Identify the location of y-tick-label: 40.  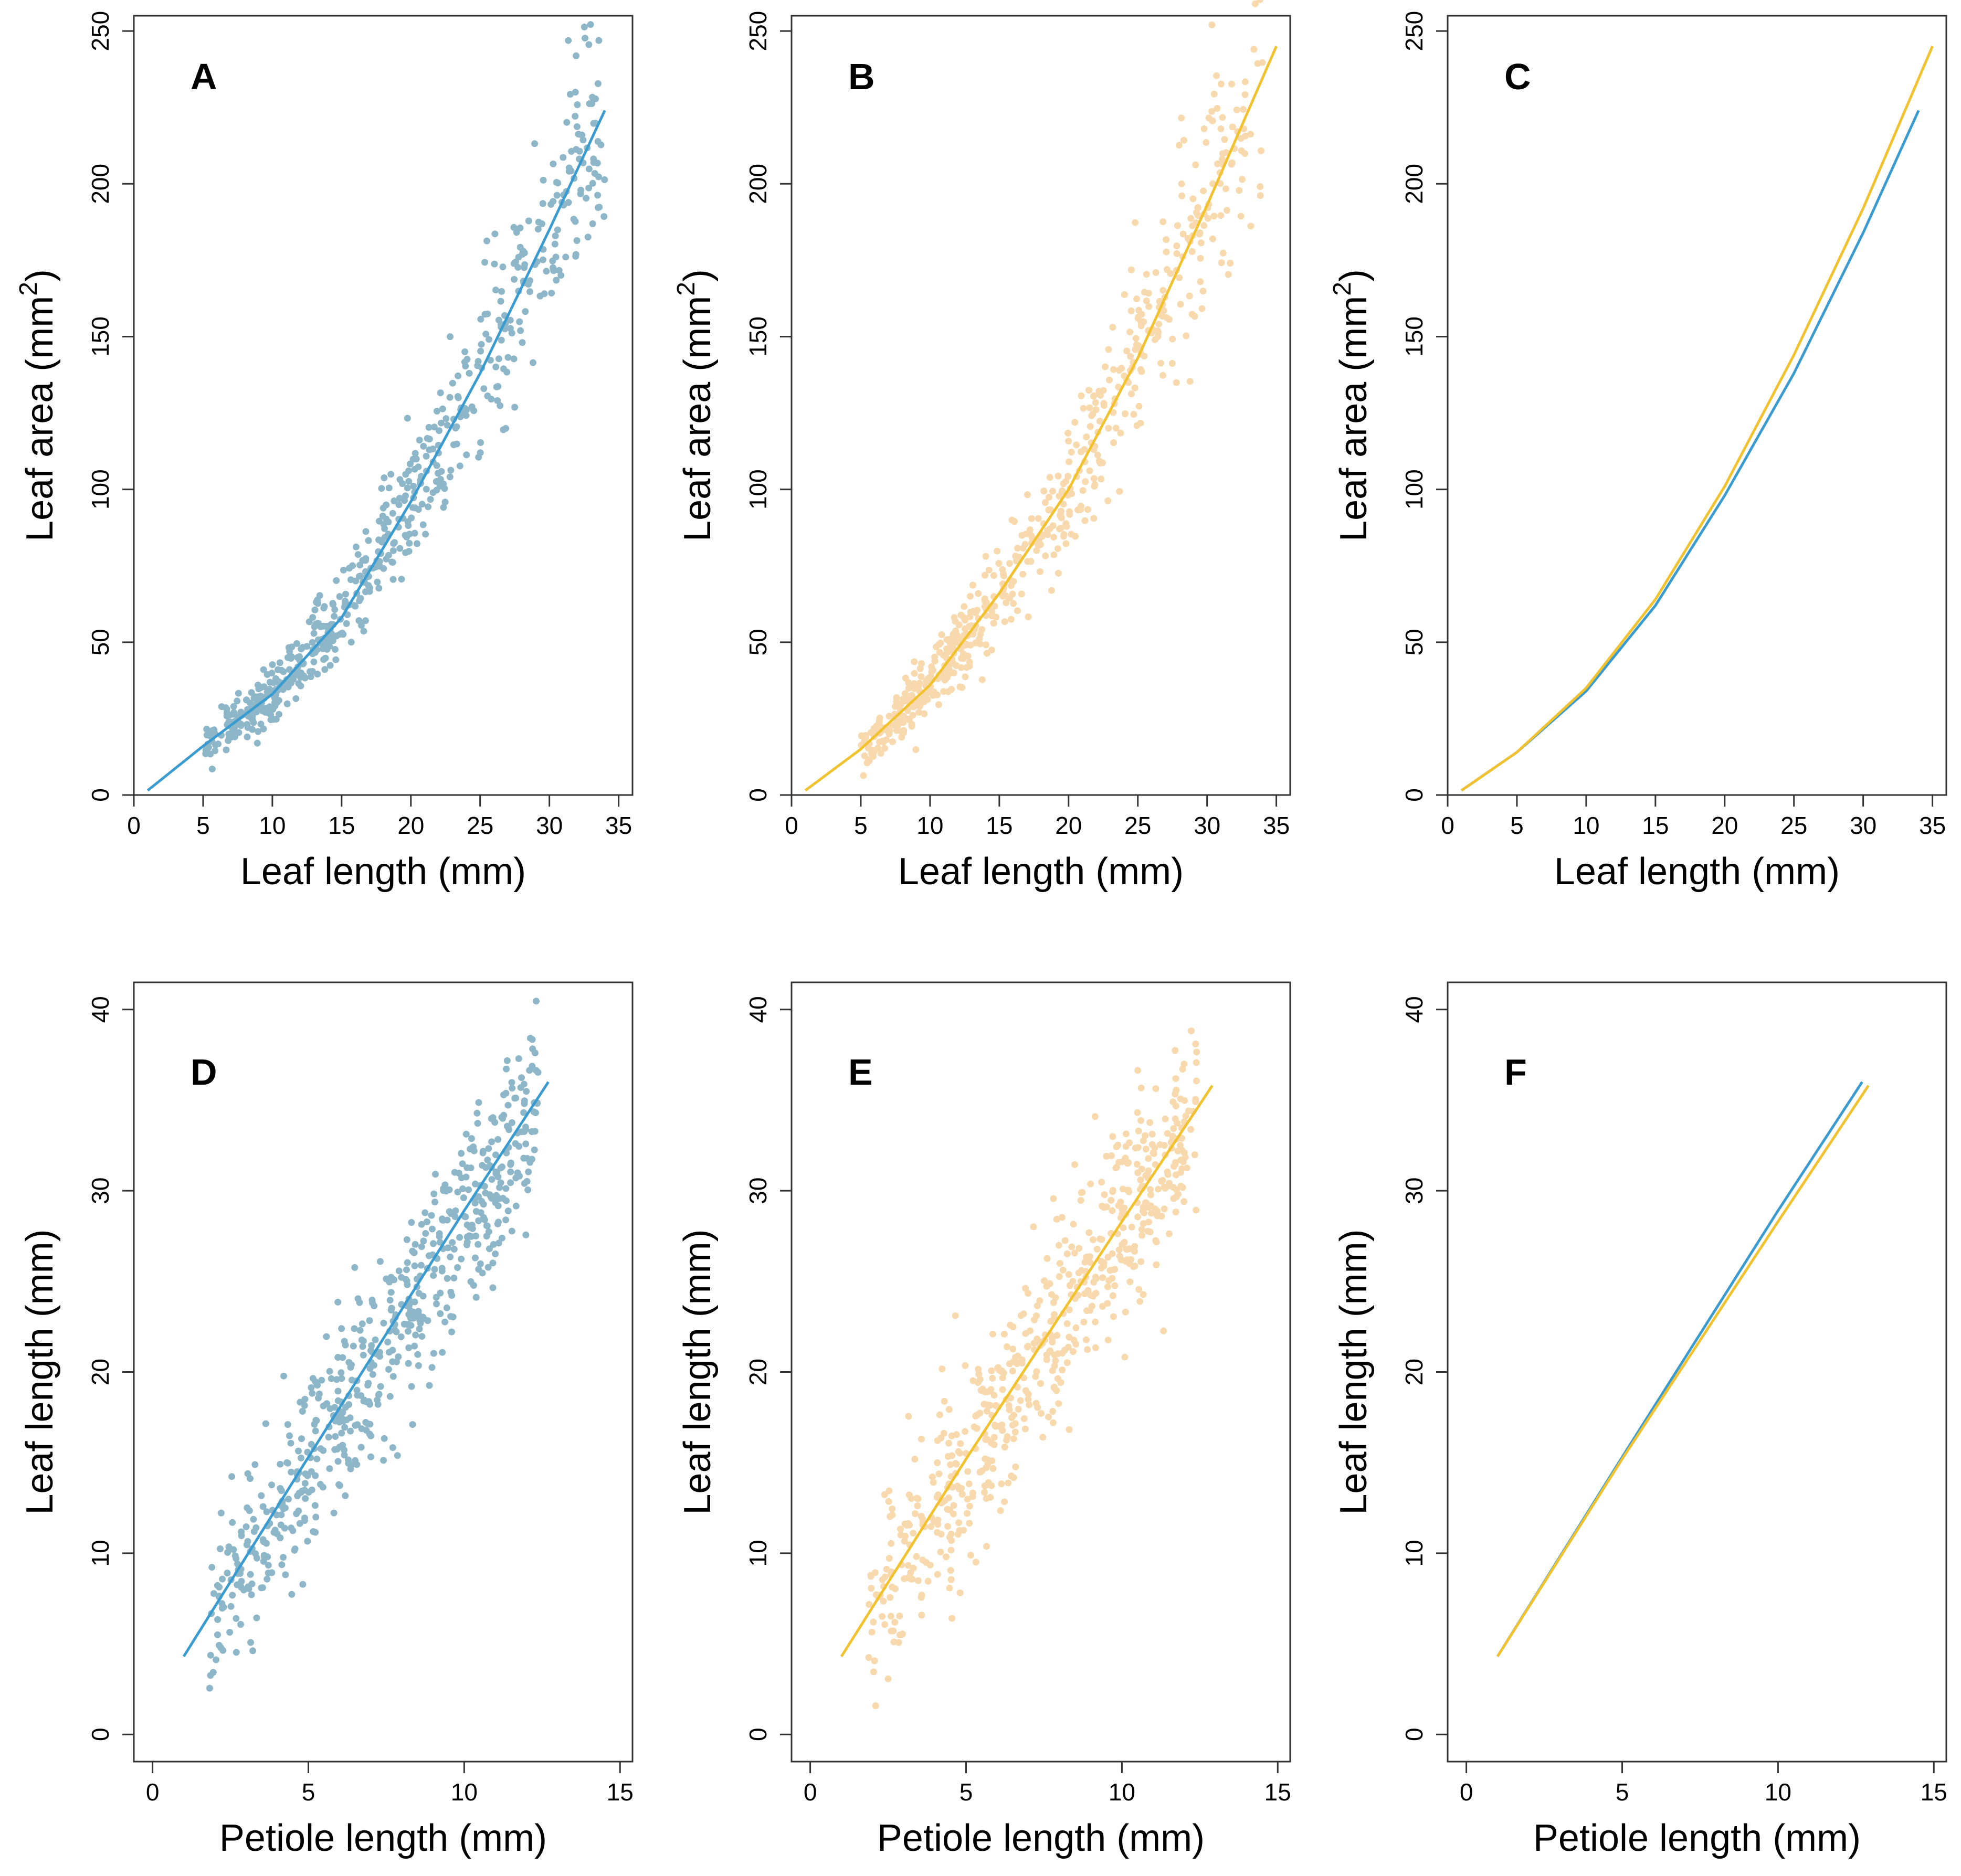
(758, 1009).